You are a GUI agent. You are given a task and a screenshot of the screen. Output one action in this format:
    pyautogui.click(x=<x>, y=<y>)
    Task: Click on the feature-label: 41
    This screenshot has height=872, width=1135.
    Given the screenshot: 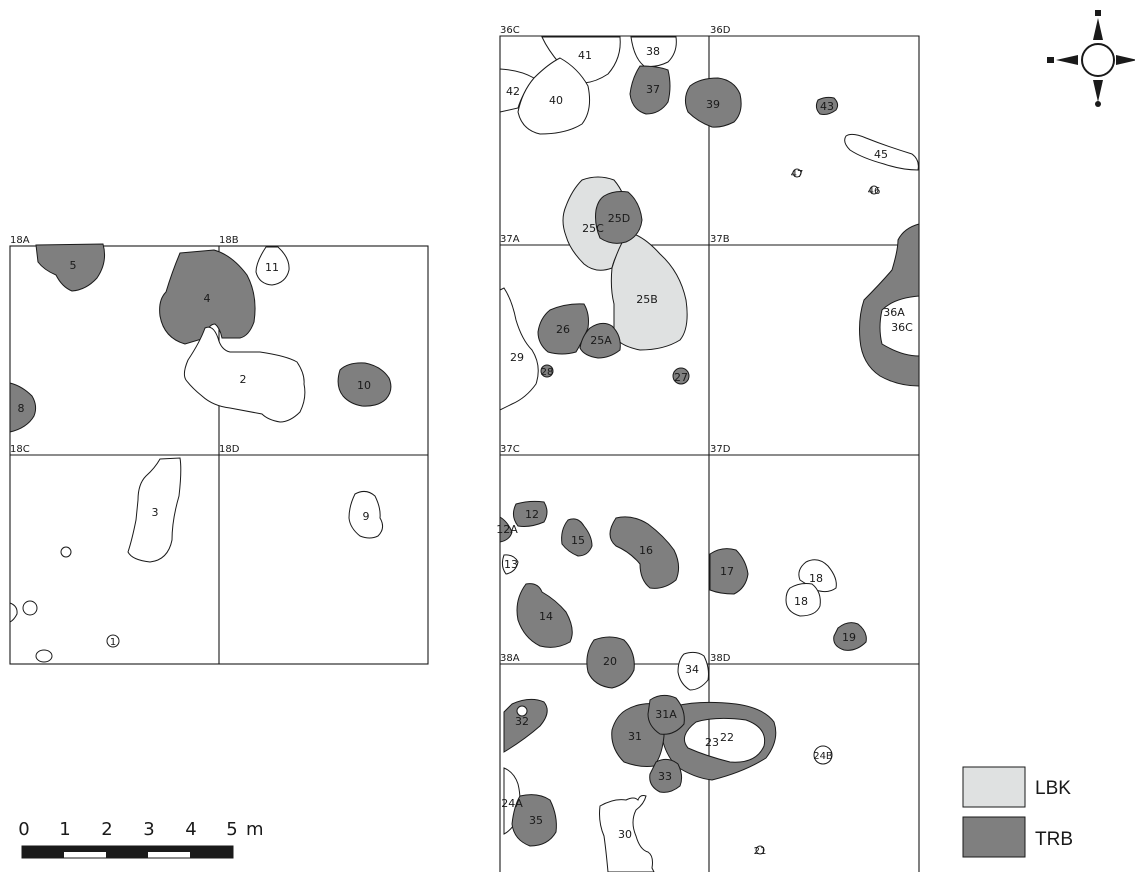 What is the action you would take?
    pyautogui.click(x=585, y=55)
    